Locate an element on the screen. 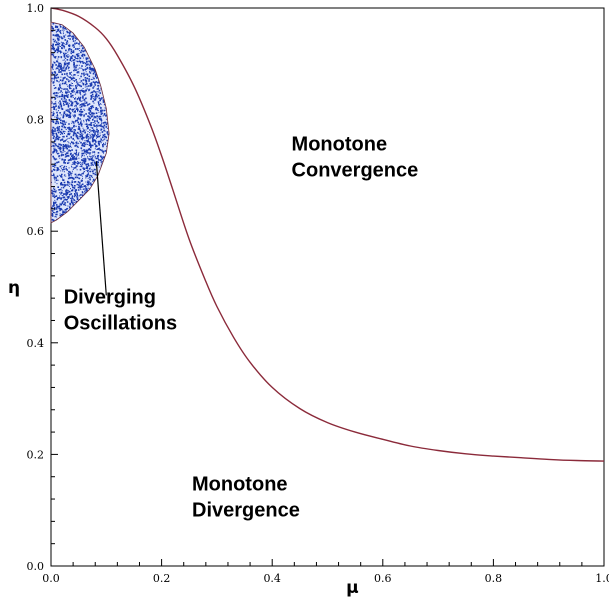  region-label: Diverging Oscillations is located at coordinates (120, 311).